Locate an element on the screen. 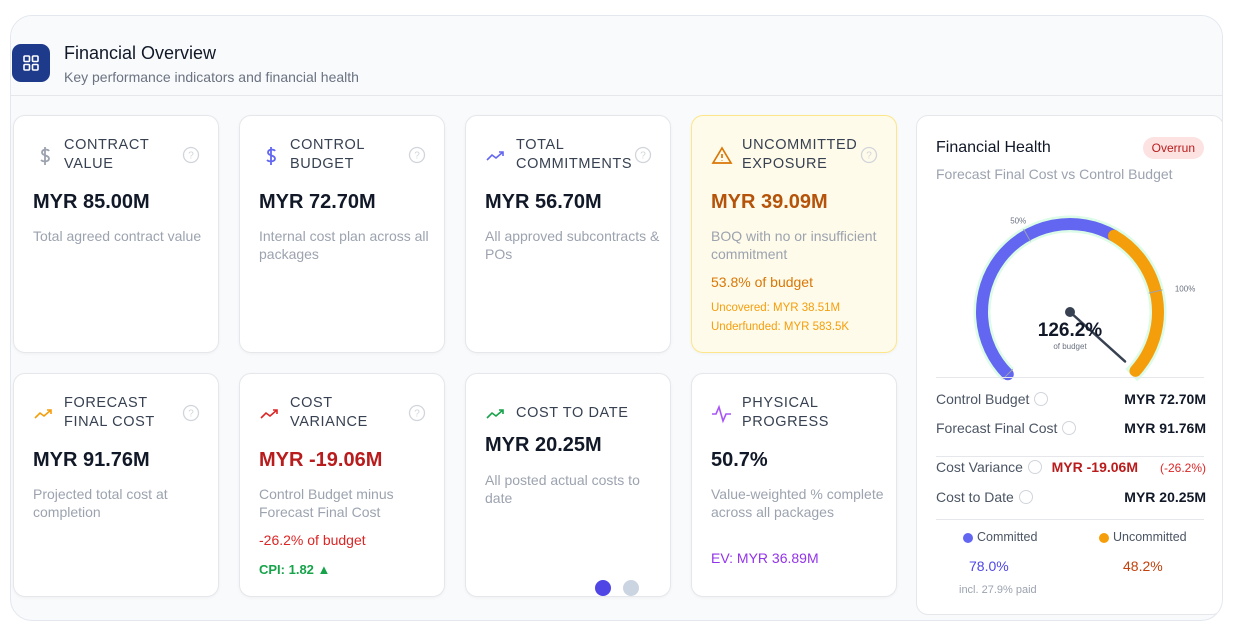 The height and width of the screenshot is (640, 1245). gauge-tick-label: 100% is located at coordinates (1185, 288).